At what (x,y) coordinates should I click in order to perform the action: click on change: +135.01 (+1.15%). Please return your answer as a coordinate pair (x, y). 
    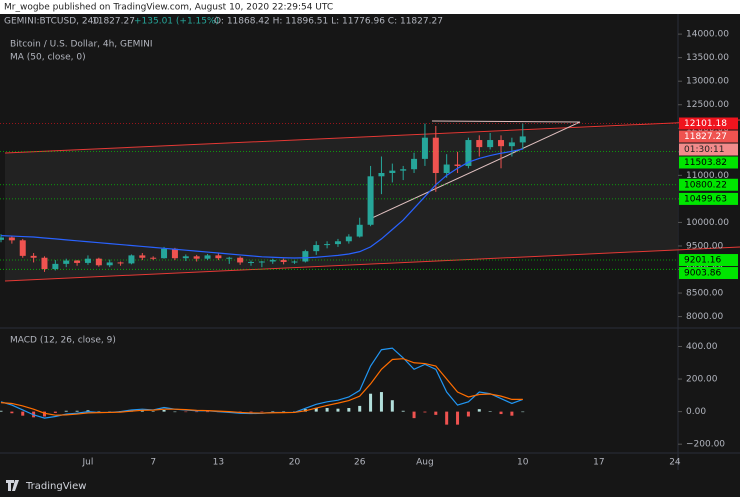
    Looking at the image, I should click on (176, 22).